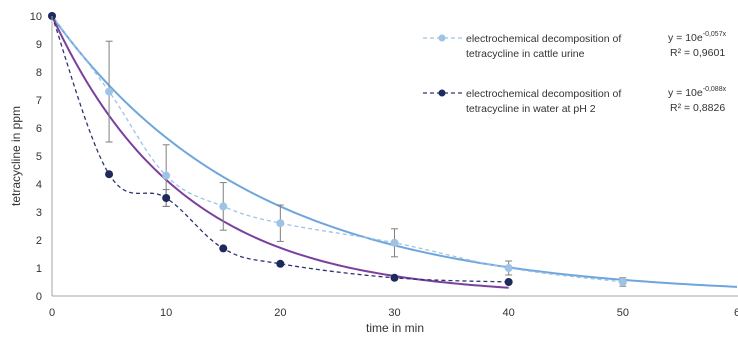 Image resolution: width=738 pixels, height=343 pixels. What do you see at coordinates (442, 93) in the screenshot?
I see `legend-swatch-water-marker` at bounding box center [442, 93].